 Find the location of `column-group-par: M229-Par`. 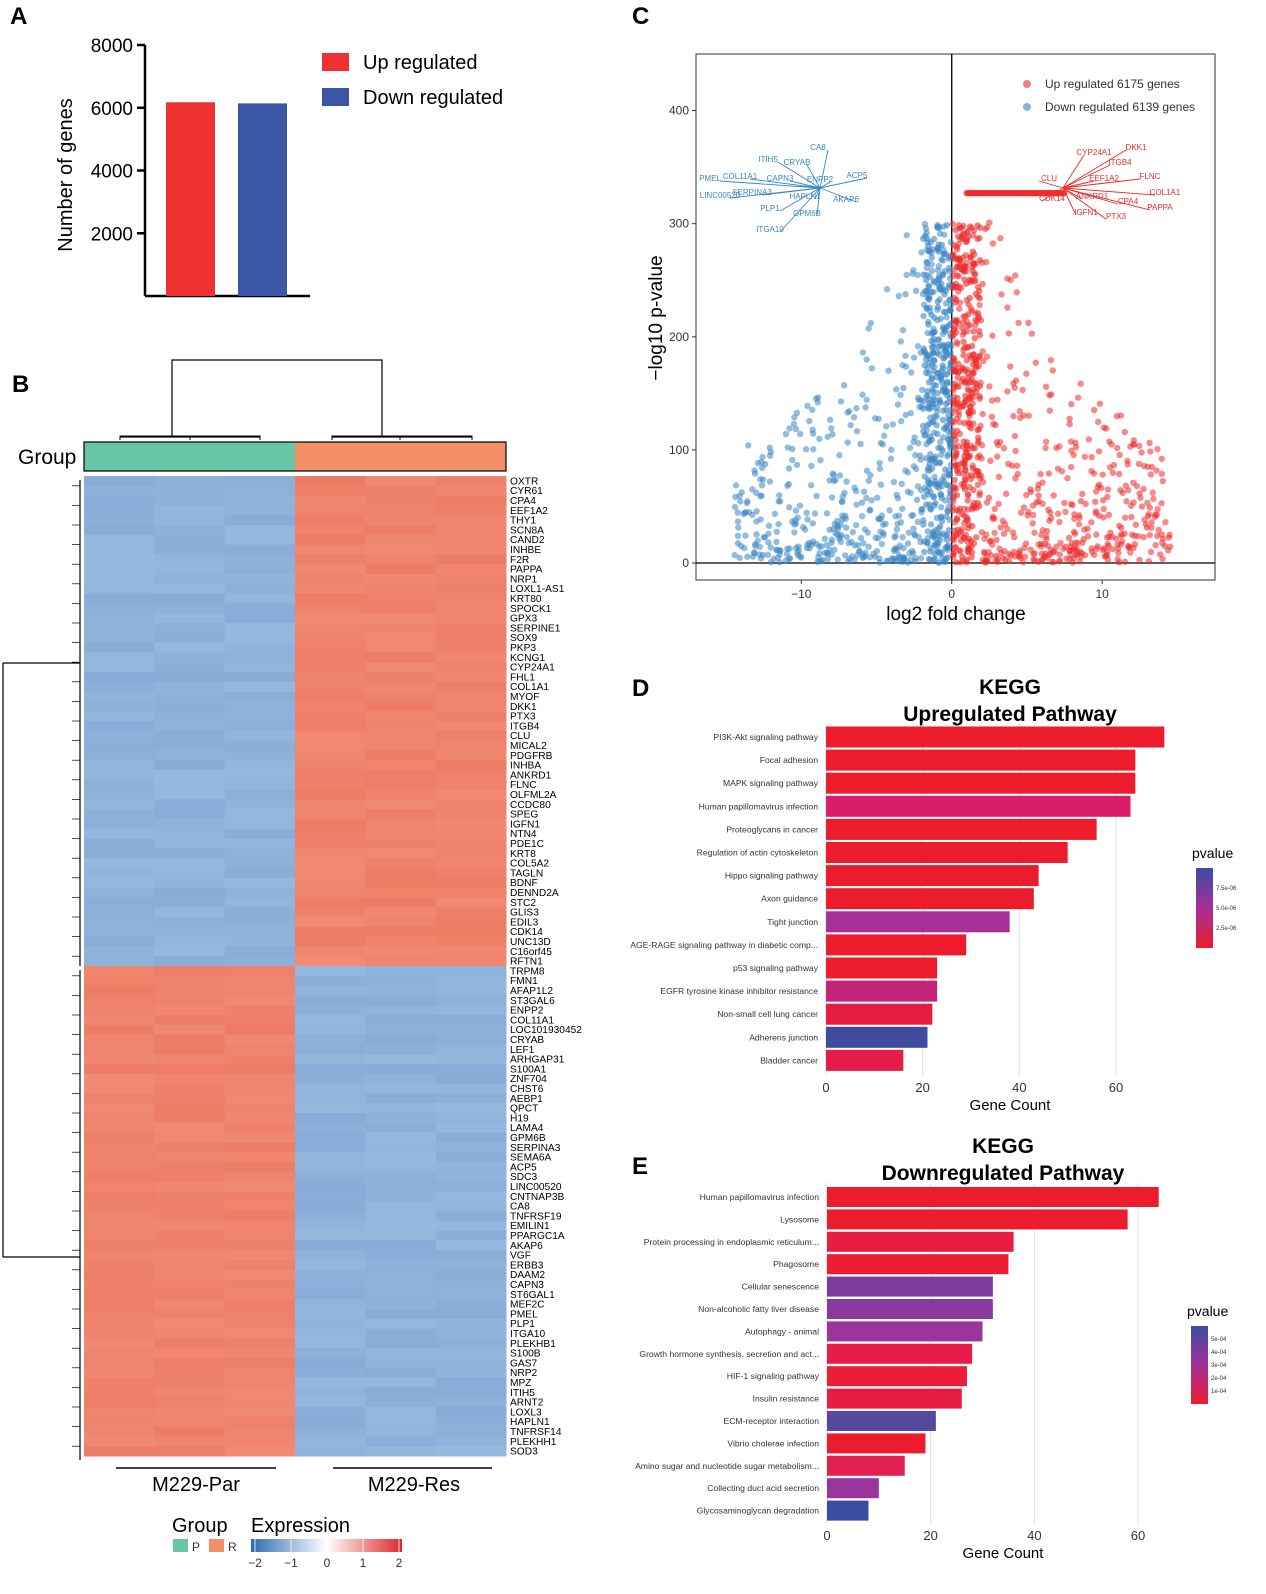

column-group-par: M229-Par is located at coordinates (196, 1485).